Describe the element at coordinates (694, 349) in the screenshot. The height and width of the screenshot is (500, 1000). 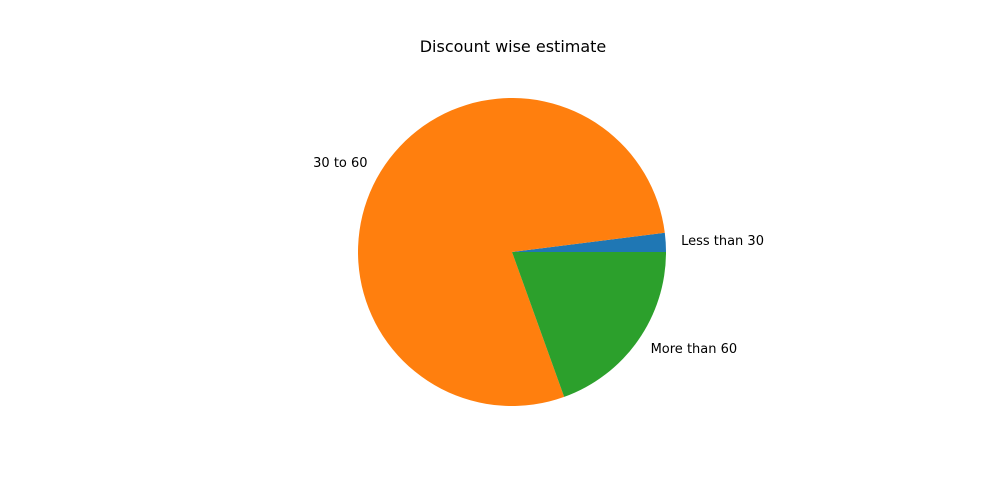
I see `pie-label-more-than-60: More than 60` at that location.